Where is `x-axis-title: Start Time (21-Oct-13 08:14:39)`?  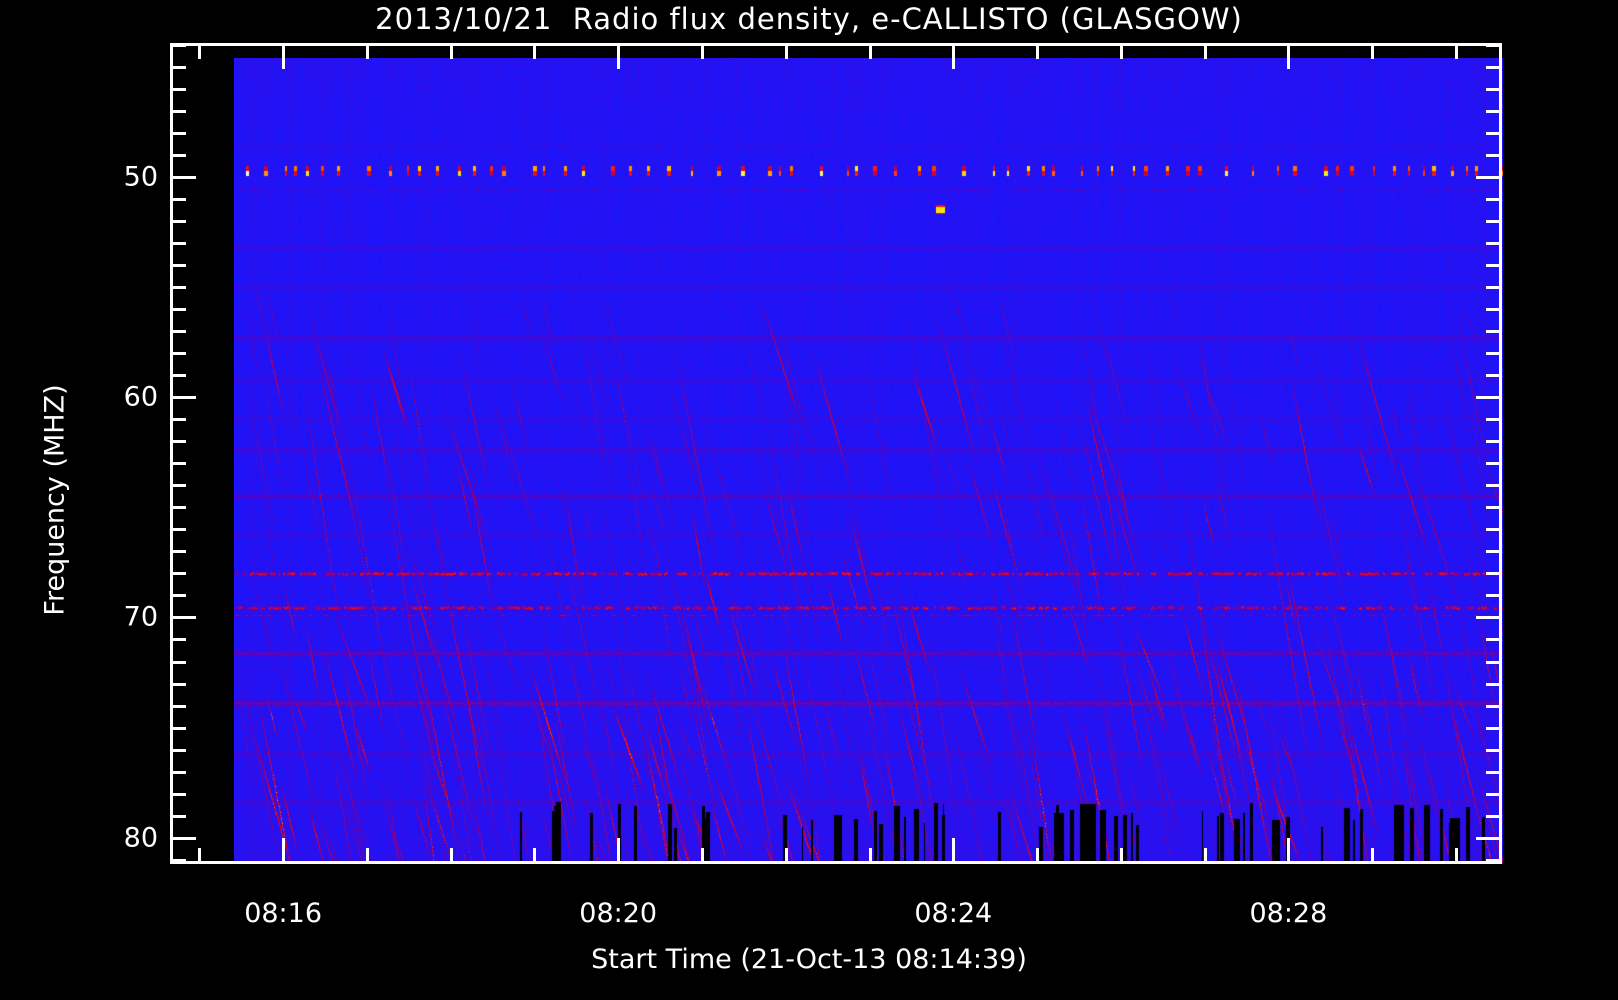 x-axis-title: Start Time (21-Oct-13 08:14:39) is located at coordinates (809, 959).